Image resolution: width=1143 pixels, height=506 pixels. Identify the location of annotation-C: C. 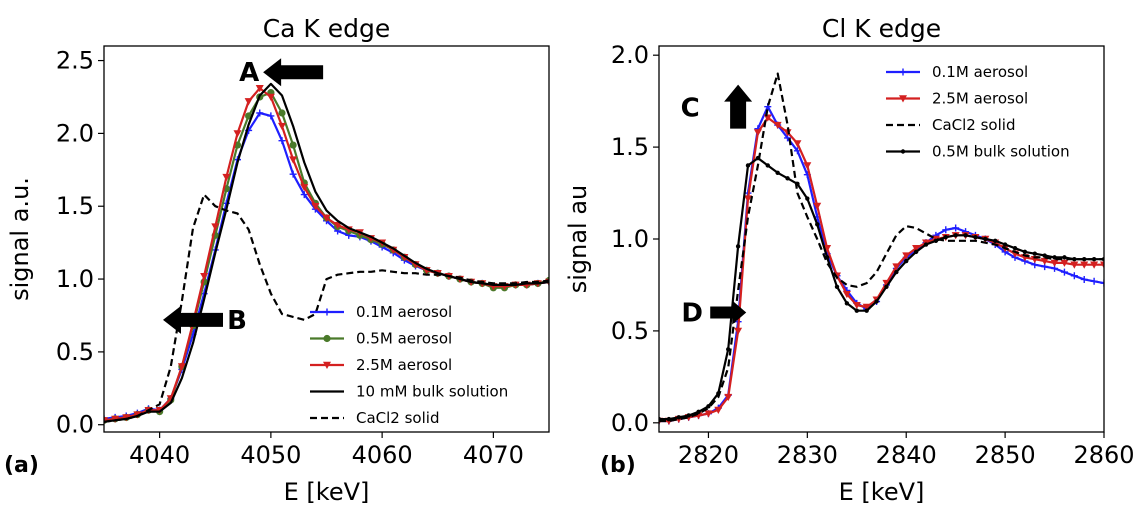
(717, 106).